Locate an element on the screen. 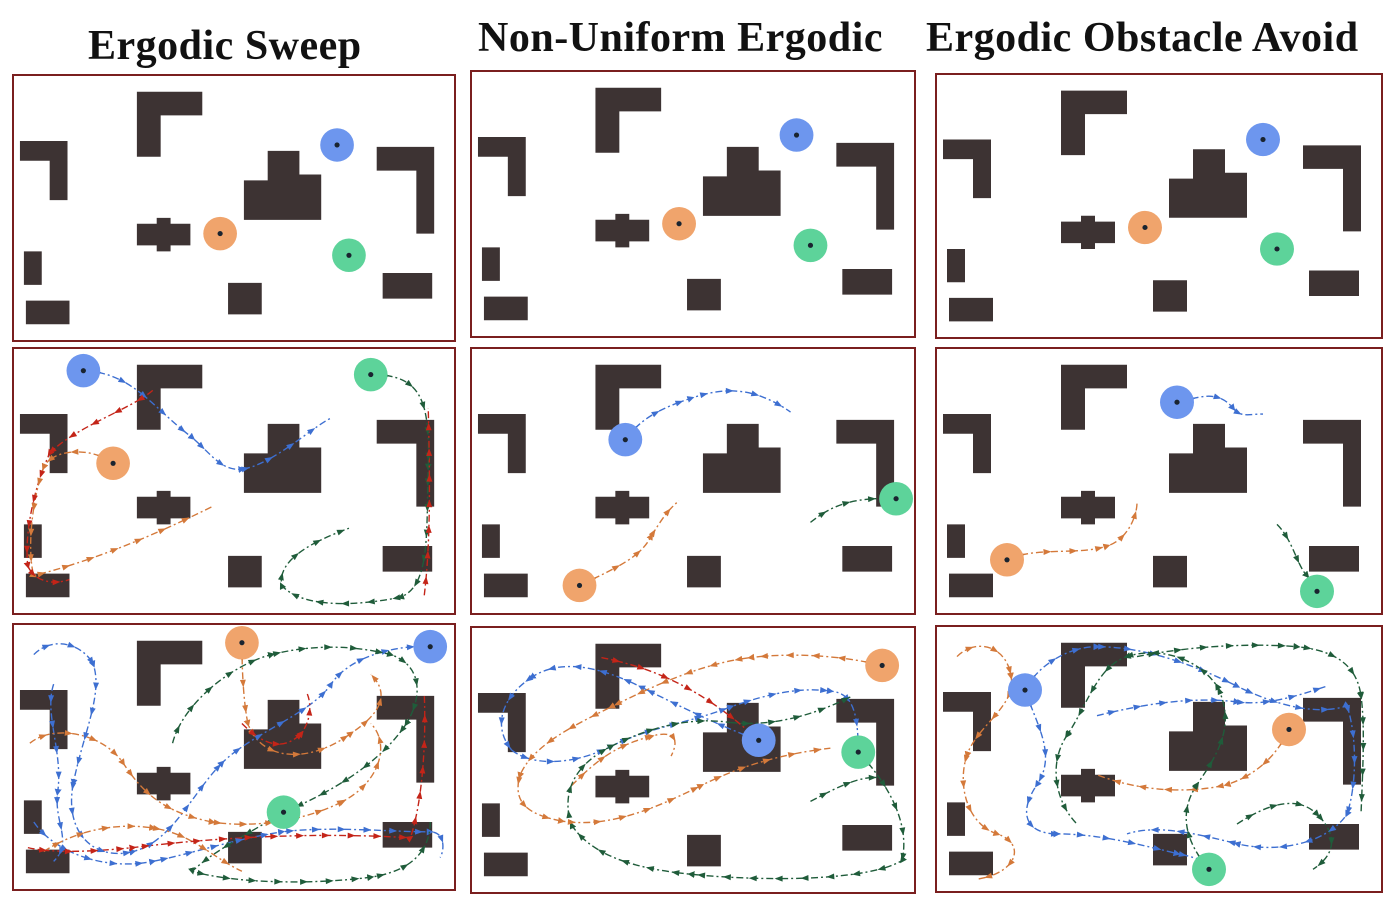  trajectory-blue is located at coordinates (57, 772).